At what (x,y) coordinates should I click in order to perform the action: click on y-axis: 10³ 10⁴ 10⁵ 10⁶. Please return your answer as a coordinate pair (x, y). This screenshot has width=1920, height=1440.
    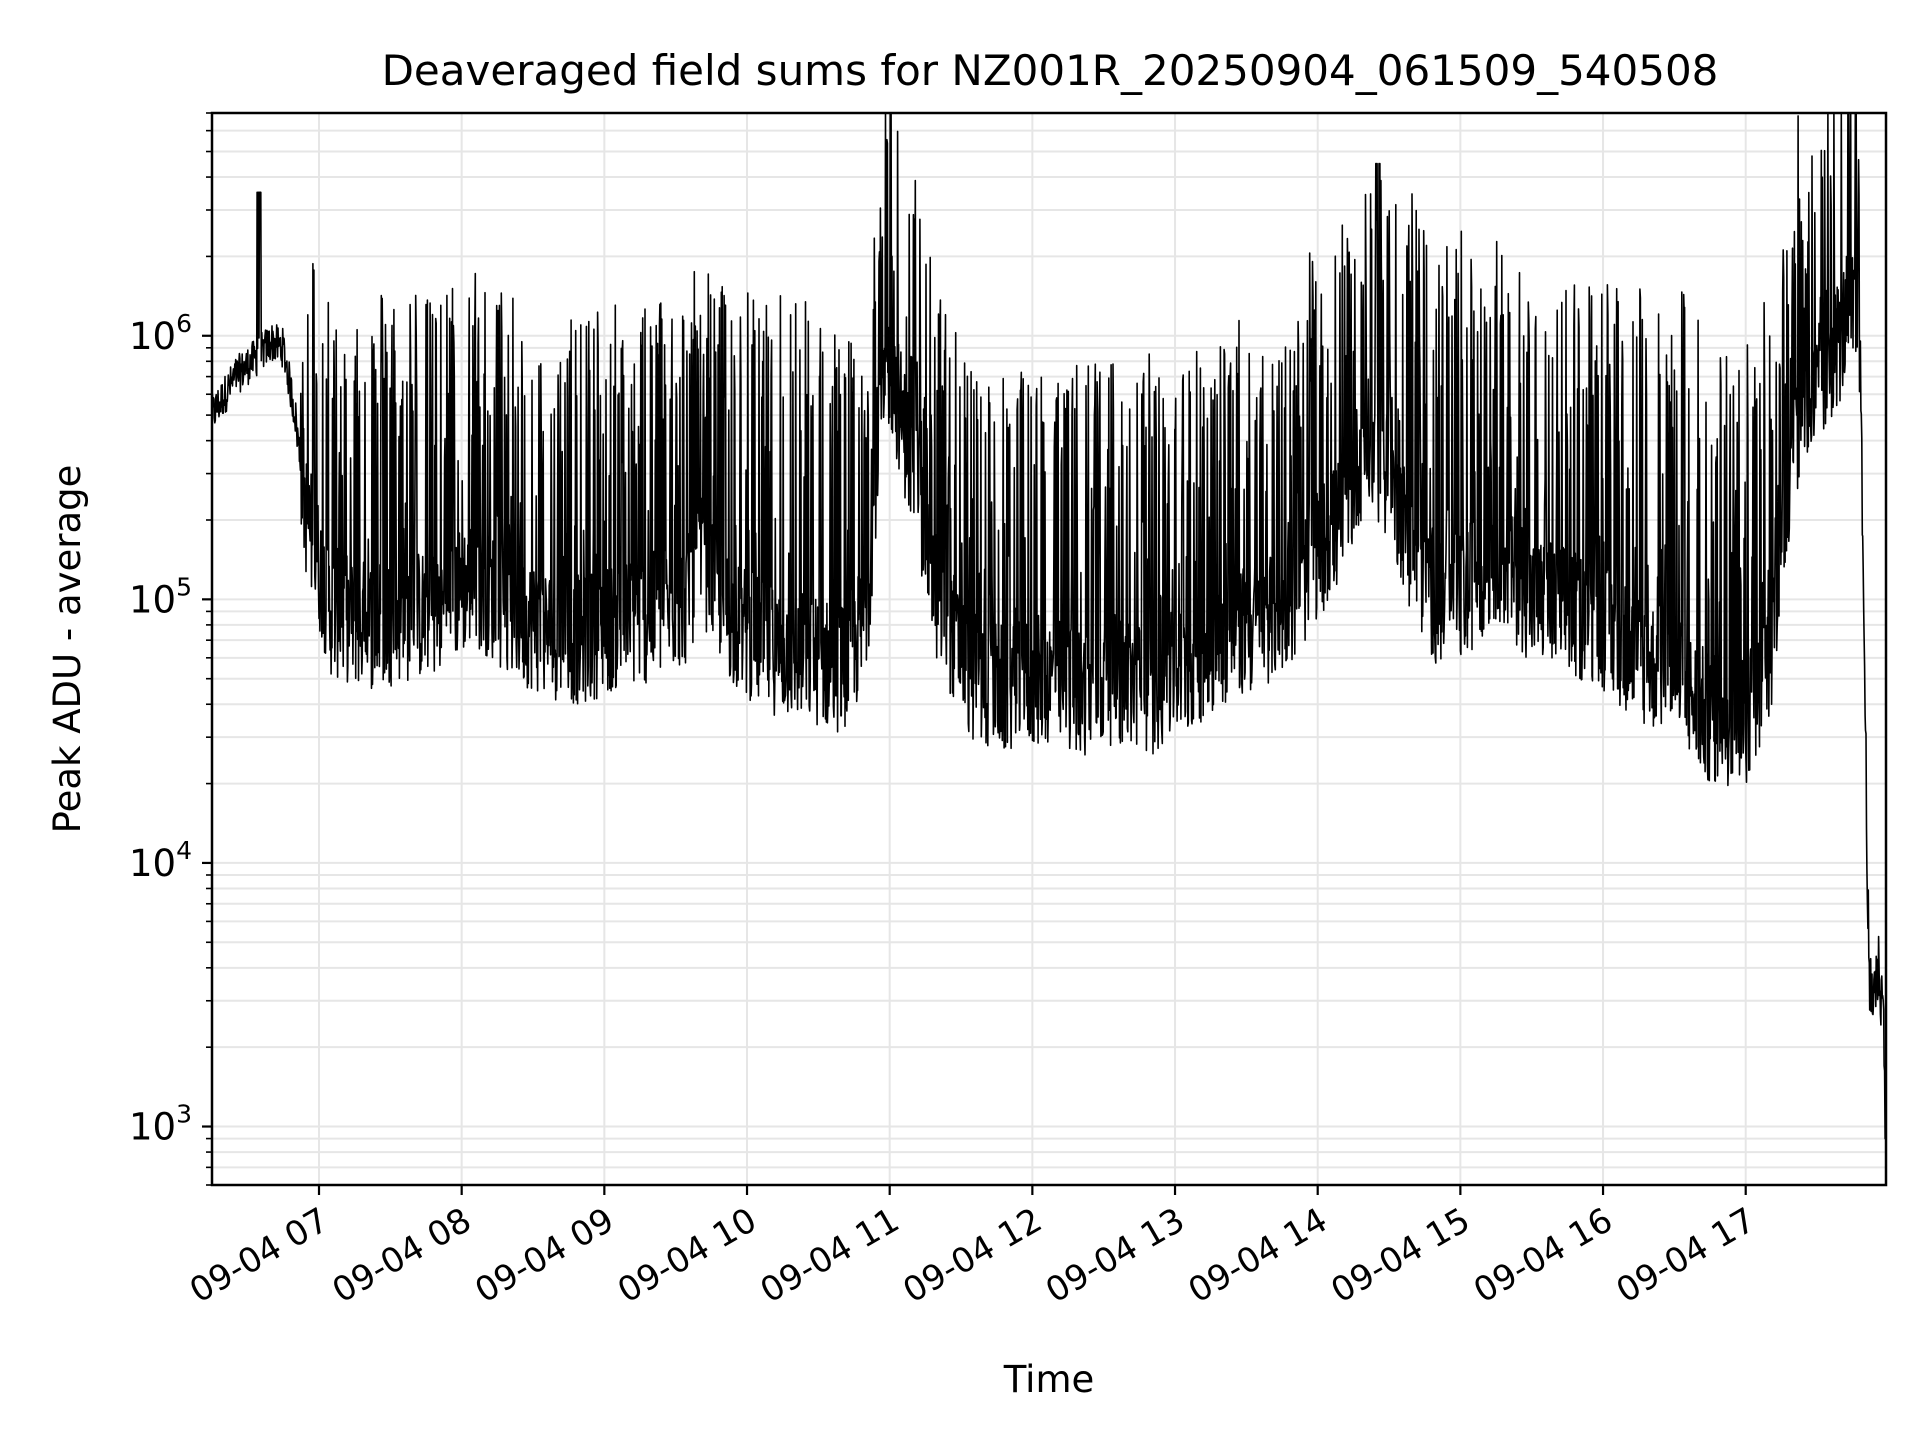
    Looking at the image, I should click on (170, 649).